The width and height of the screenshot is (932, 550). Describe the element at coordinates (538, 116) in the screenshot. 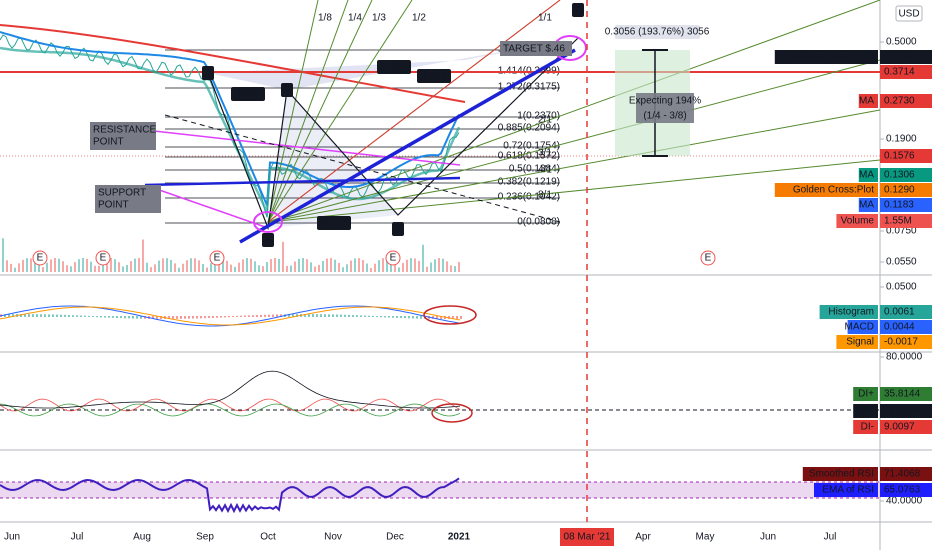

I see `fib-label: 1(0.2370)` at that location.